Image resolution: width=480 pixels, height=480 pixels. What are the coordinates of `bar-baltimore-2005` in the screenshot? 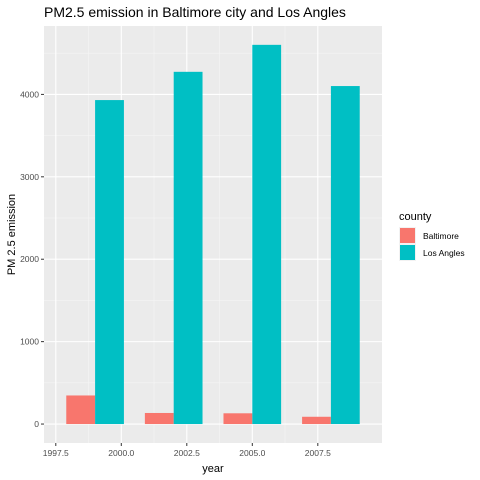 It's located at (238, 419).